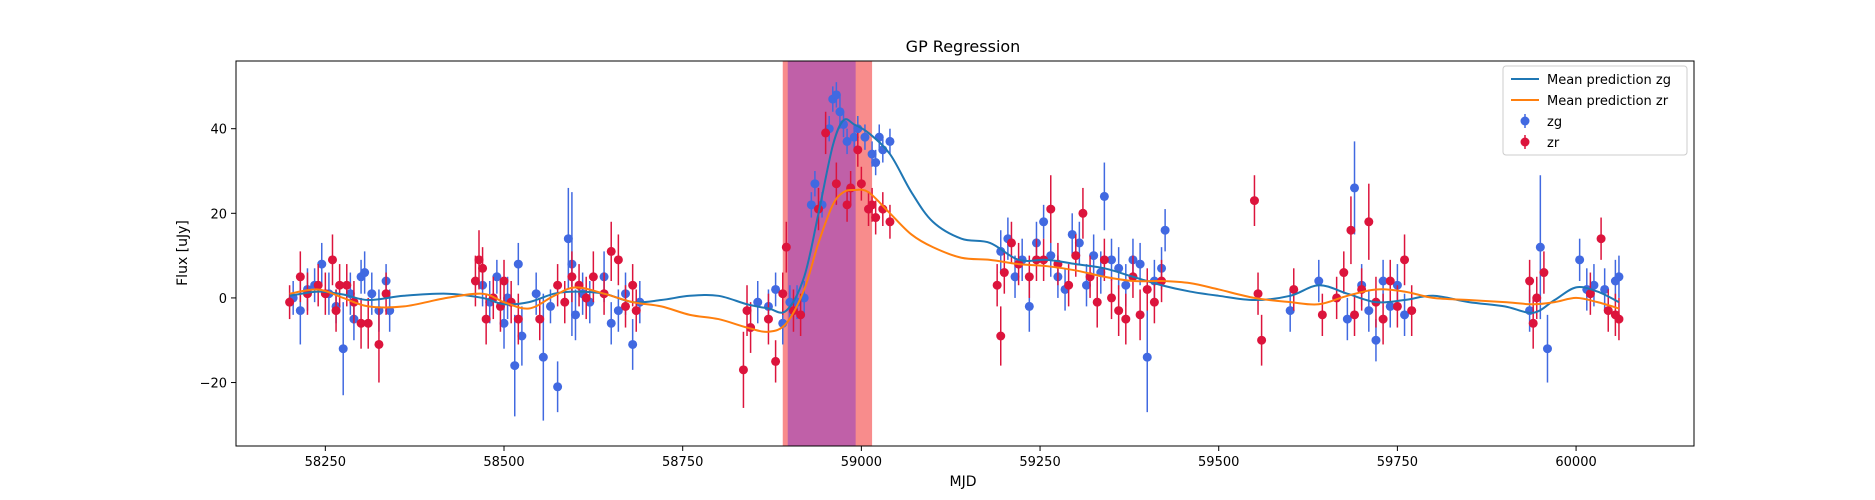  I want to click on shaded-regions, so click(827, 253).